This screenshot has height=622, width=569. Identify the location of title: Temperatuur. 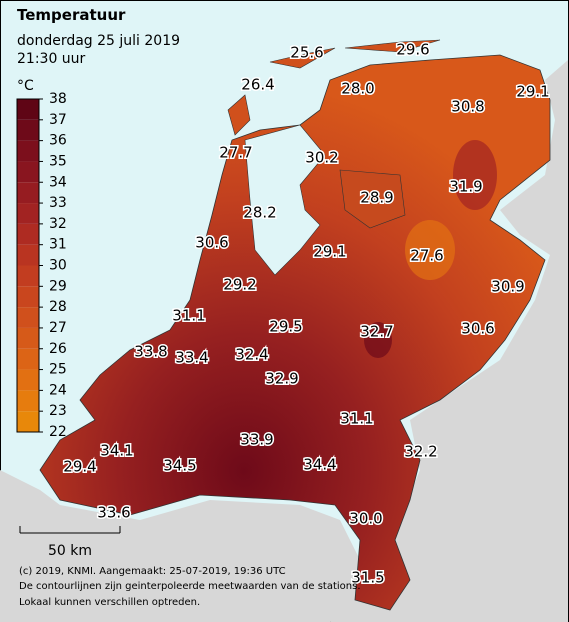
(71, 15).